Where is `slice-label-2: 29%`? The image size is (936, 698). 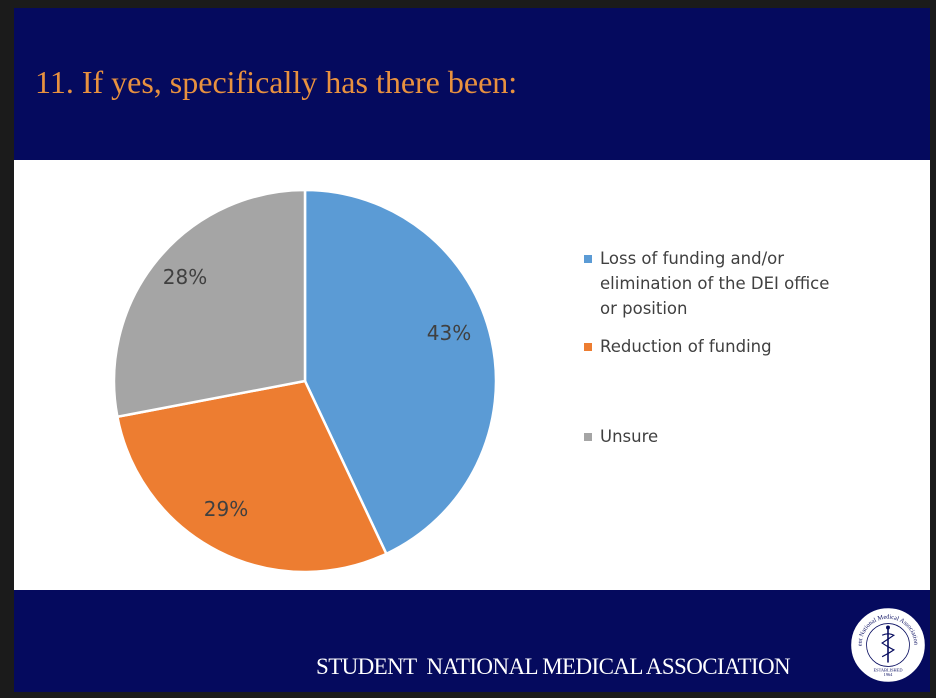
slice-label-2: 29% is located at coordinates (226, 509).